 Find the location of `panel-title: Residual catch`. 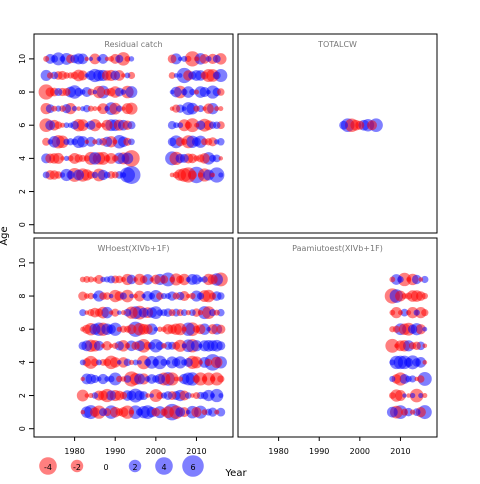

panel-title: Residual catch is located at coordinates (133, 44).